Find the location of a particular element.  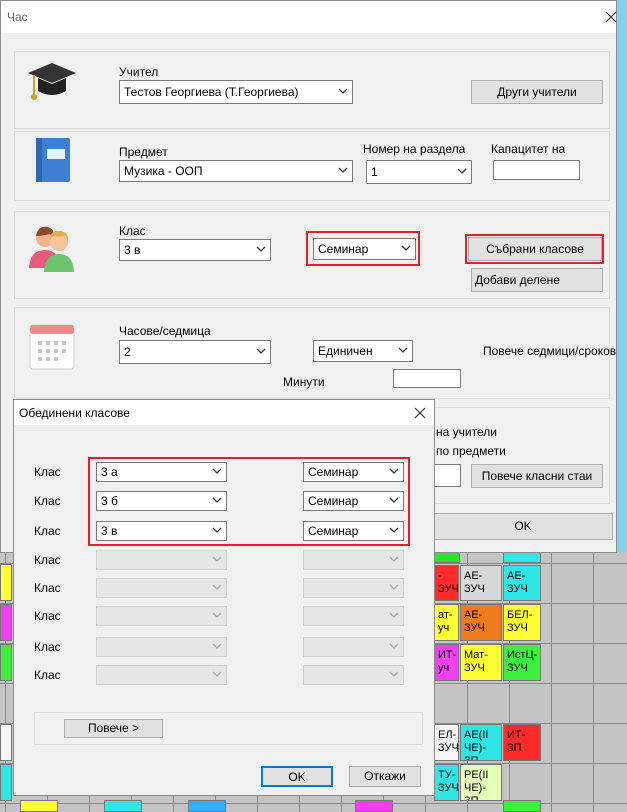

label: Номер на раздела is located at coordinates (414, 149).